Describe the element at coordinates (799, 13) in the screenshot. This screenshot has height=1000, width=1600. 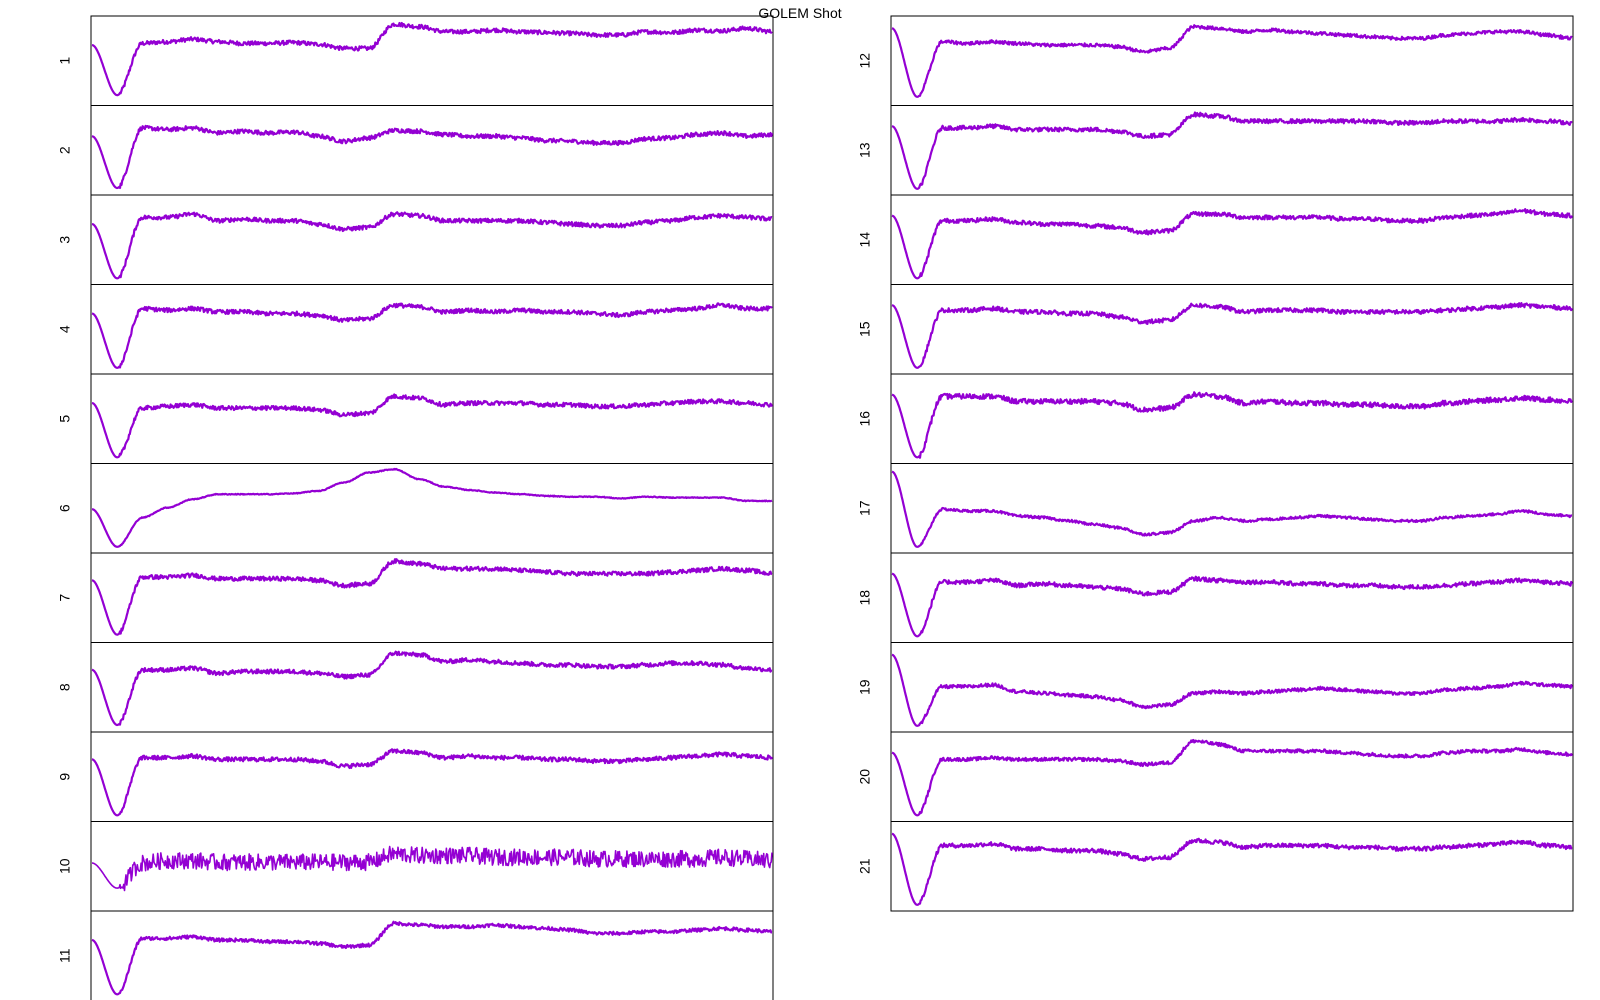
I see `figure-title: GOLEM Shot` at that location.